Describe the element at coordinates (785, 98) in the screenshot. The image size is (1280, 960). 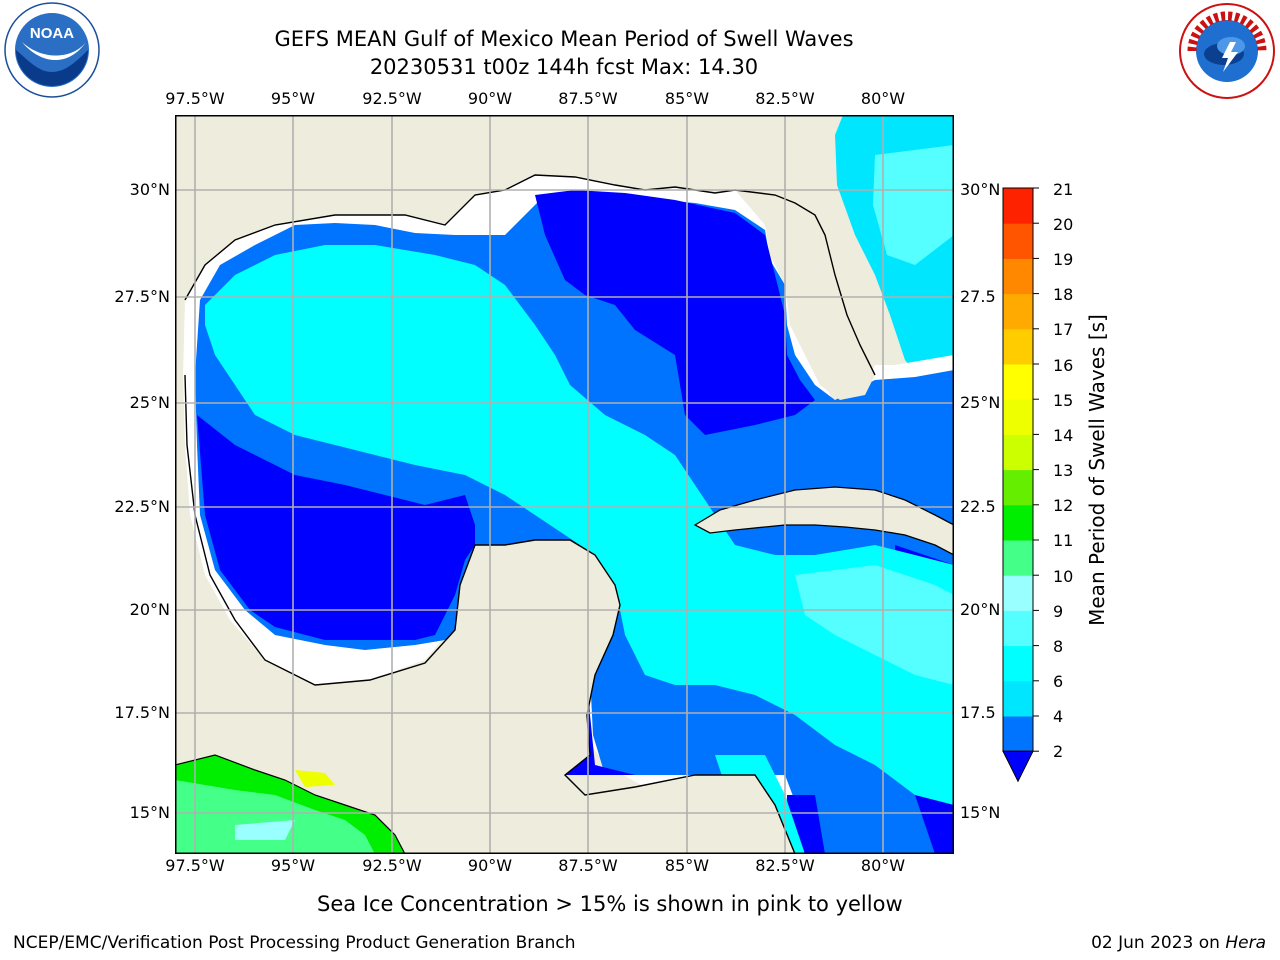
I see `lon-label-top: 82.5°W` at that location.